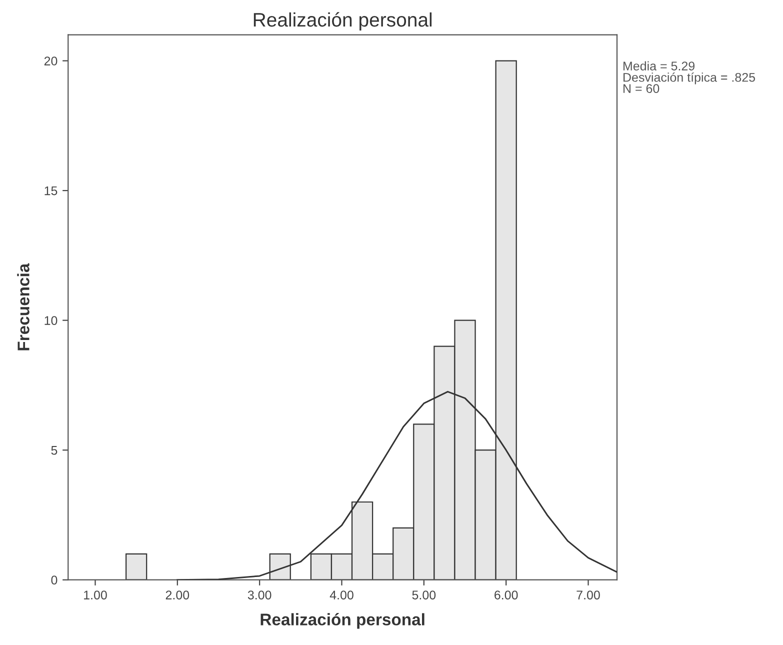 Image resolution: width=783 pixels, height=645 pixels. What do you see at coordinates (588, 595) in the screenshot?
I see `x-tick-label: 7.00` at bounding box center [588, 595].